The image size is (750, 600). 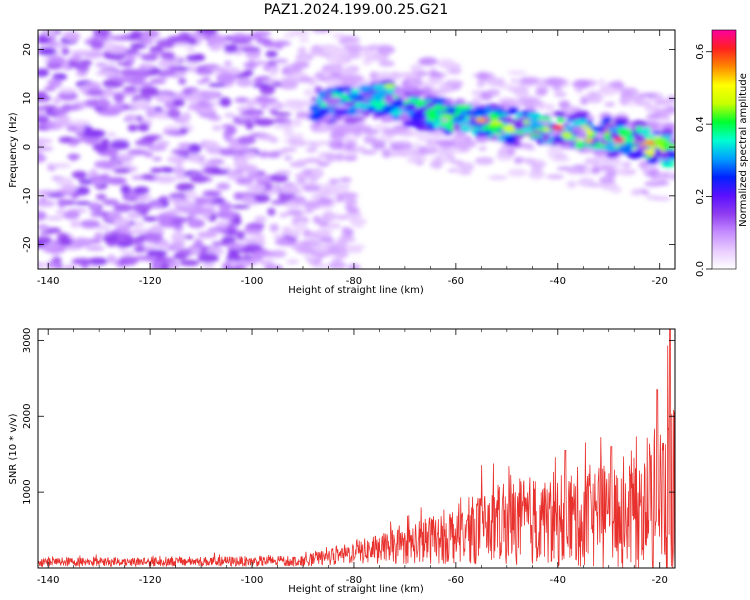 I want to click on spectrogram-x-tick-label: -120, so click(x=150, y=281).